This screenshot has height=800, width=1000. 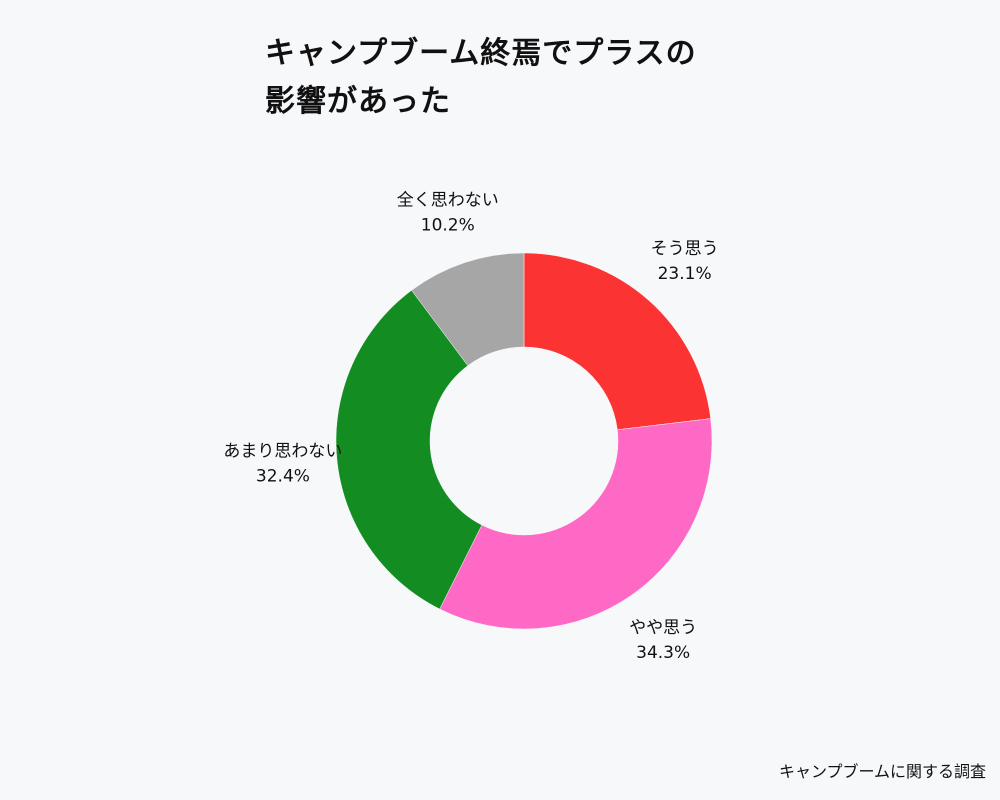 What do you see at coordinates (685, 249) in the screenshot?
I see `slice-1-label: そう思う` at bounding box center [685, 249].